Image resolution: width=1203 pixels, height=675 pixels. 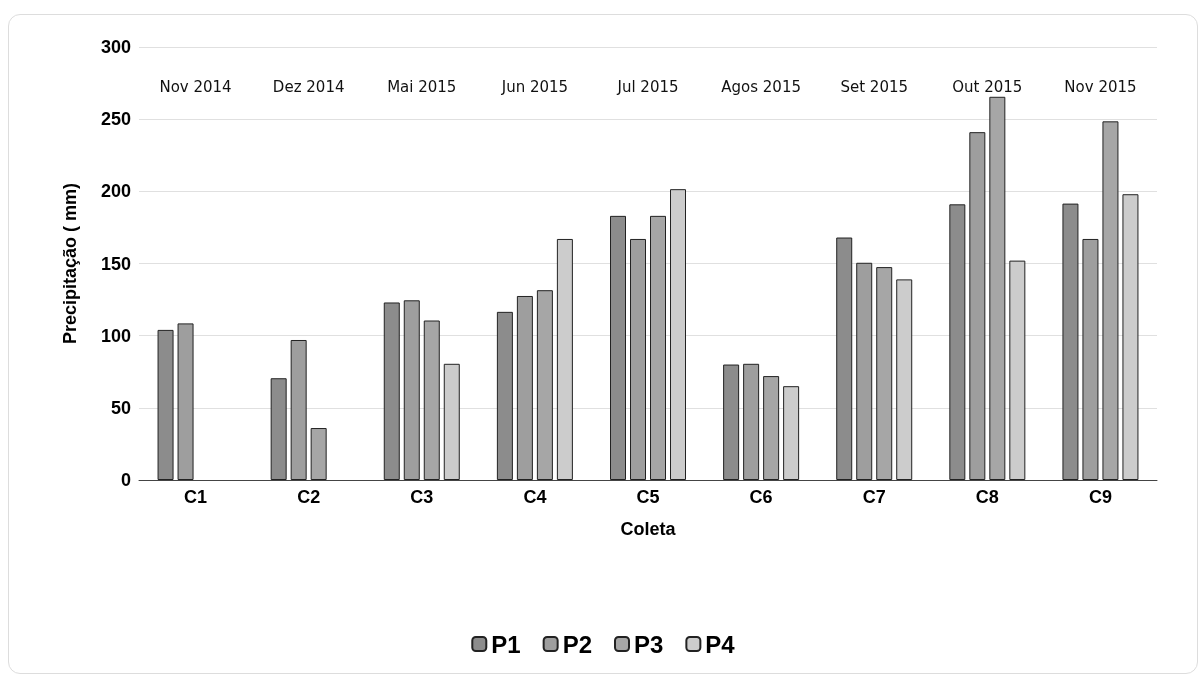 I want to click on annotation: Out 2015, so click(x=987, y=87).